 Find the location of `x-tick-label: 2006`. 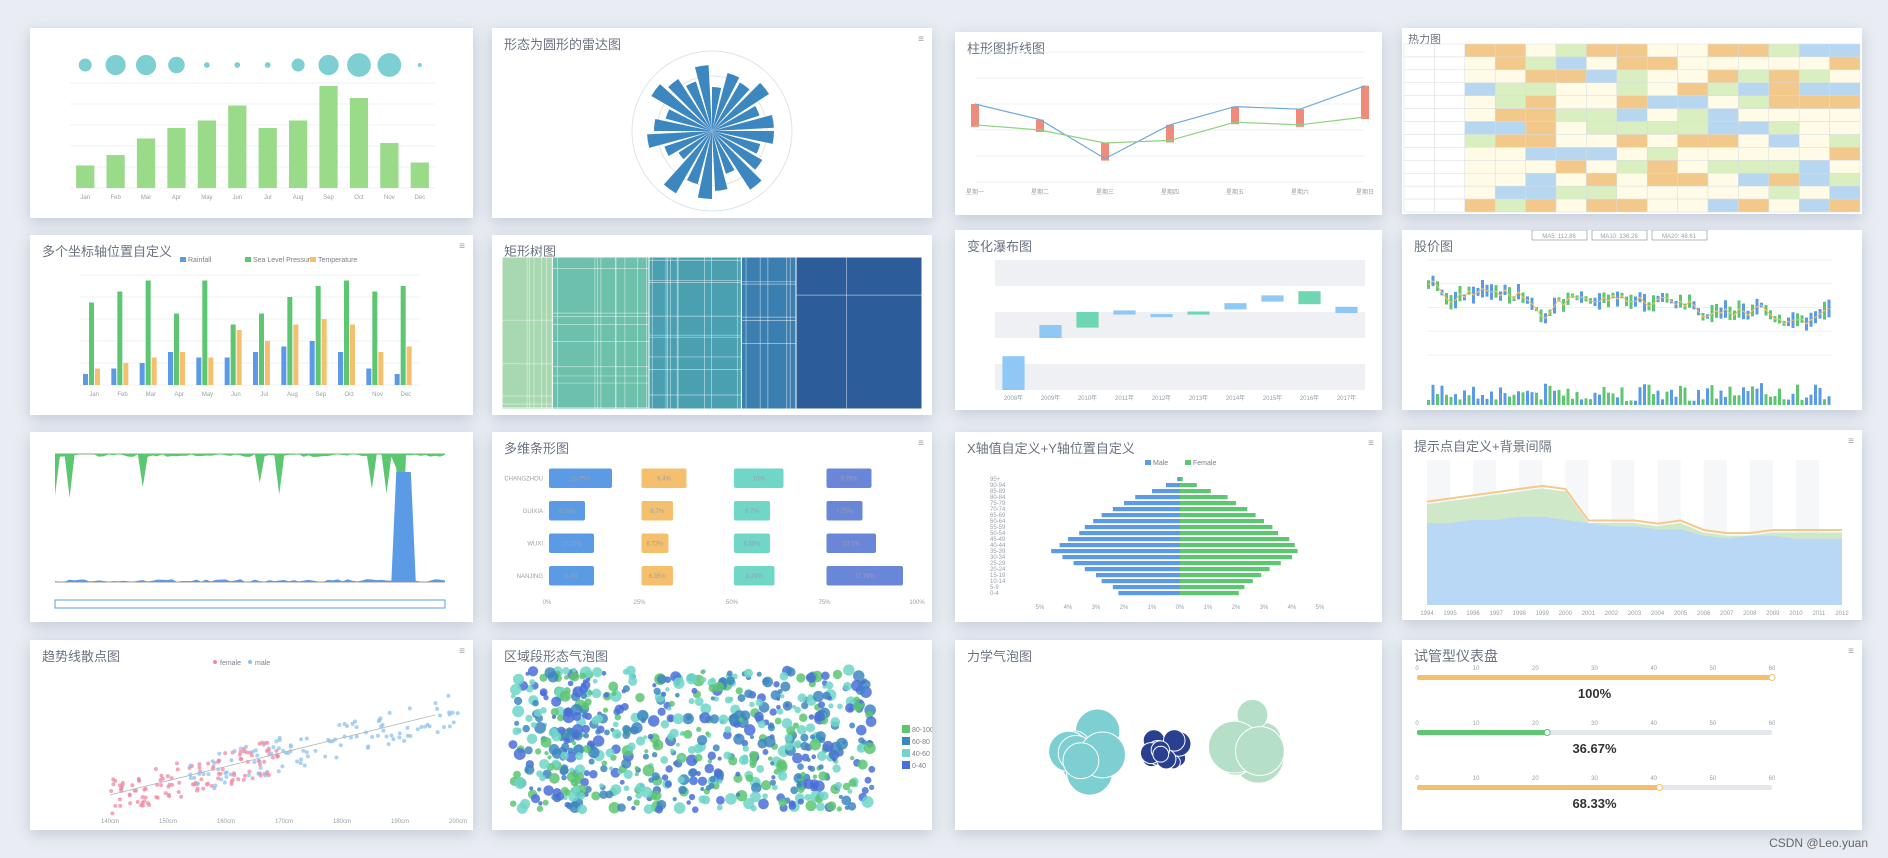

x-tick-label: 2006 is located at coordinates (1704, 614).